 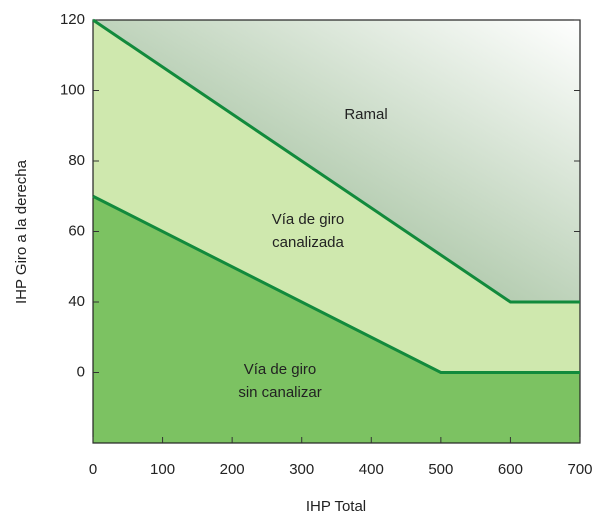 What do you see at coordinates (93, 469) in the screenshot?
I see `x-tick-label: 0` at bounding box center [93, 469].